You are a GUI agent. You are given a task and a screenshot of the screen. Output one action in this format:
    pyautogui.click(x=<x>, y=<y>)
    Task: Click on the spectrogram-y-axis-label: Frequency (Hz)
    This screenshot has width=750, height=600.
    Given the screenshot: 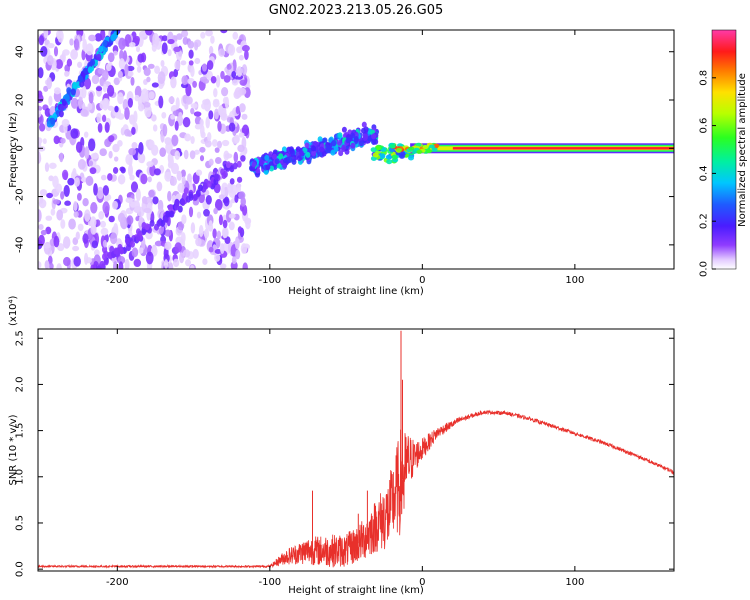 What is the action you would take?
    pyautogui.click(x=13, y=150)
    